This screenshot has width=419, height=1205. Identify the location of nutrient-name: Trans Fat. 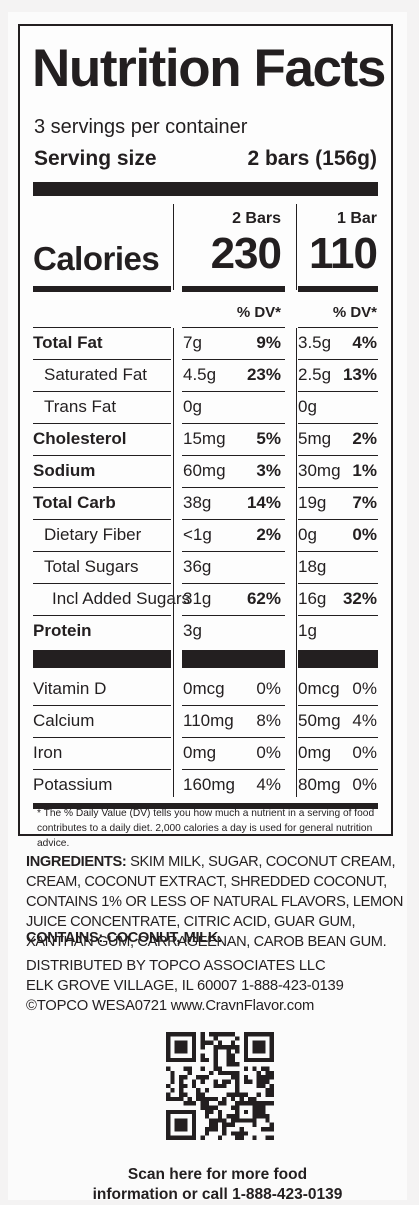
(80, 406).